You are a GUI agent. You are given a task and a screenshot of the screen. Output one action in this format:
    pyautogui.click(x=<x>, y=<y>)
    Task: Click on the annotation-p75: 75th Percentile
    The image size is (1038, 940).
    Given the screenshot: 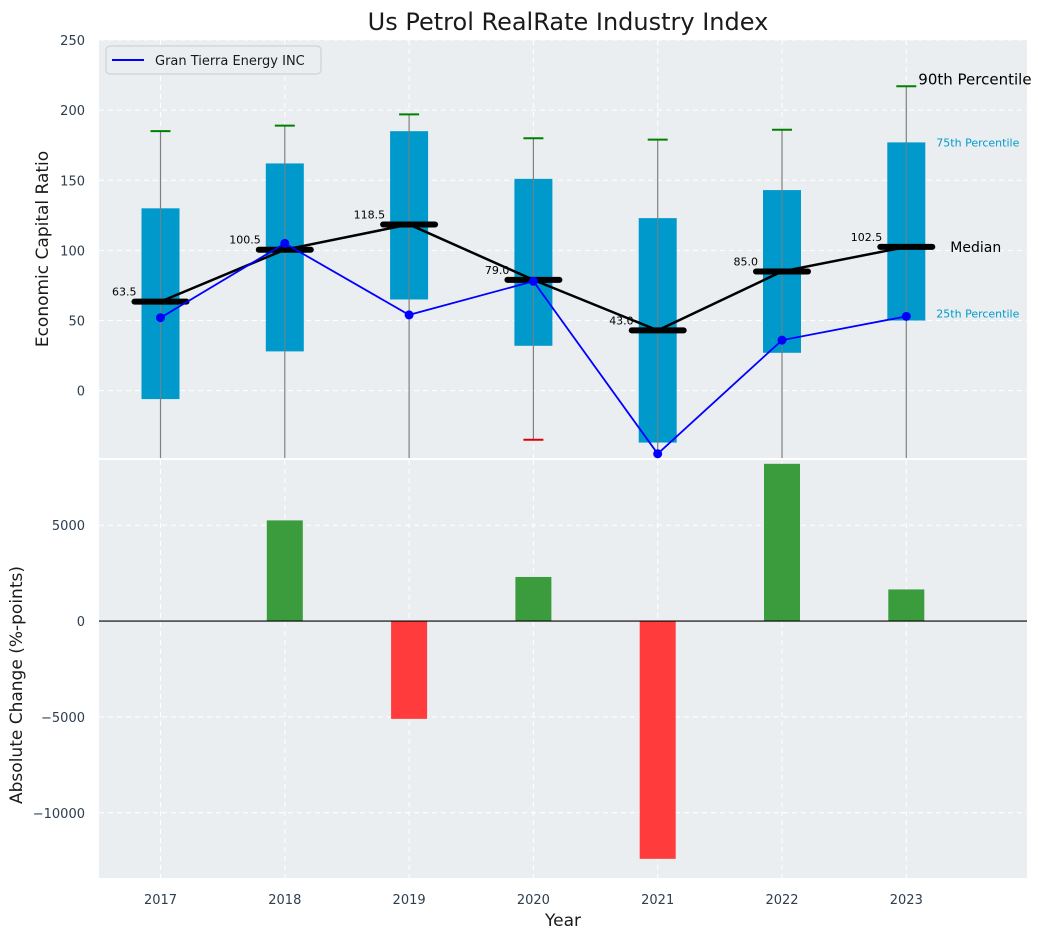 What is the action you would take?
    pyautogui.click(x=977, y=142)
    